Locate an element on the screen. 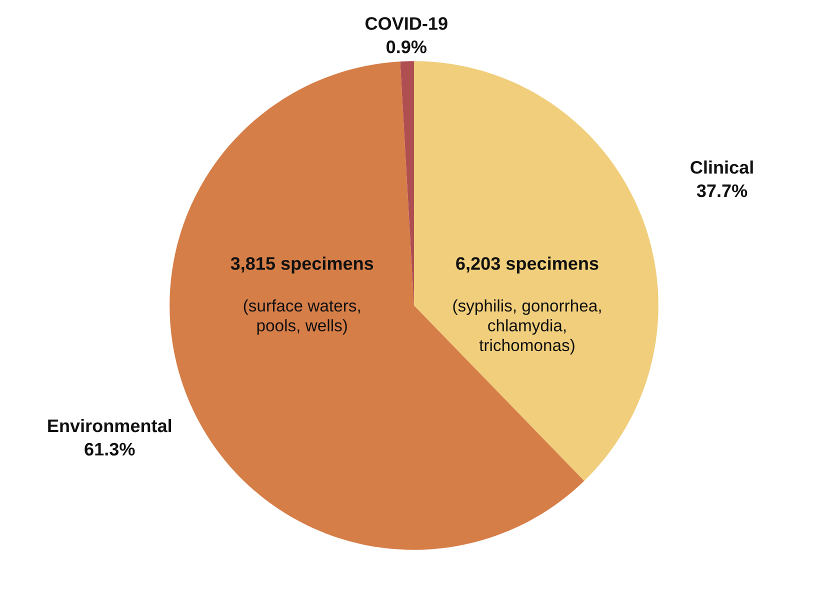  slice-label: Environmental is located at coordinates (110, 425).